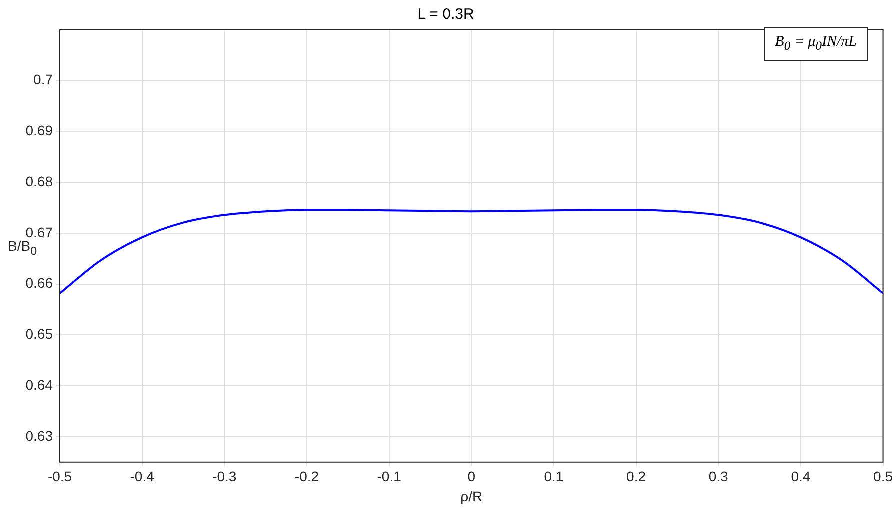  What do you see at coordinates (636, 476) in the screenshot?
I see `x-tick-label: 0.2` at bounding box center [636, 476].